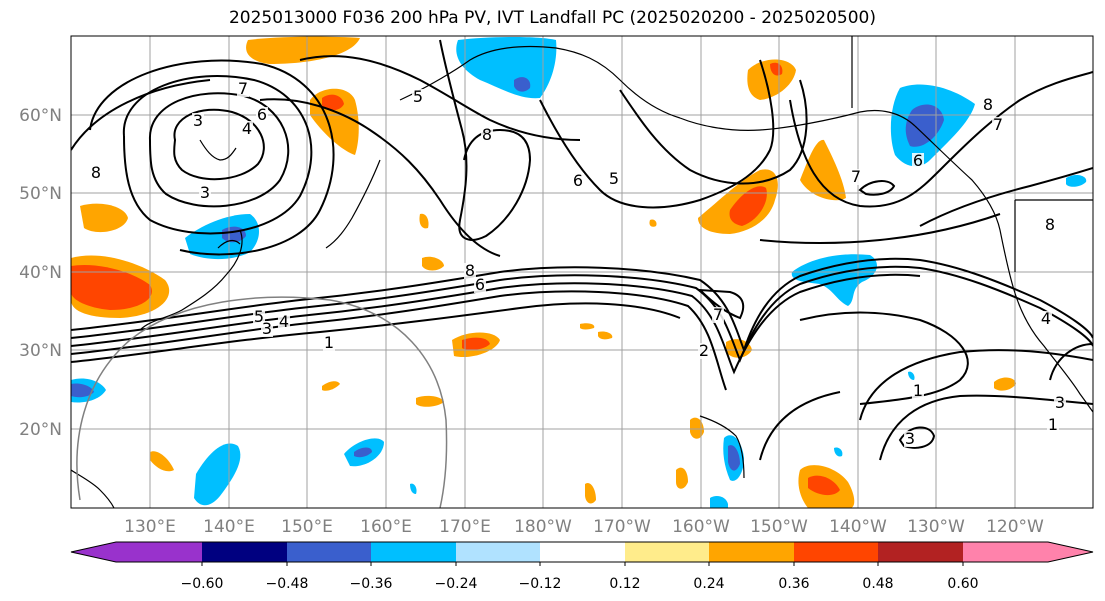 This screenshot has height=601, width=1105. I want to click on lat-label: 20°N, so click(40, 430).